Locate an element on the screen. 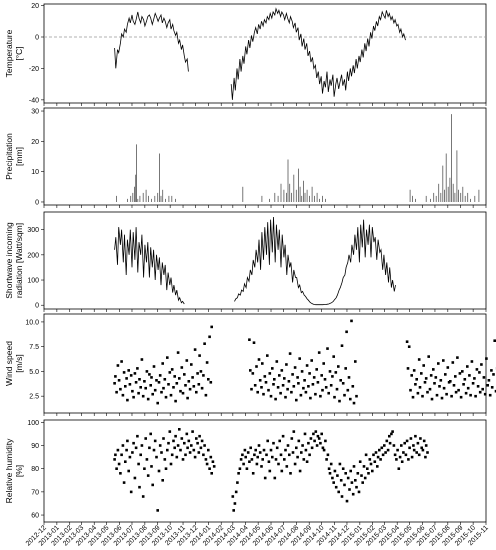  temperature-ytick-label: -20 is located at coordinates (34, 69).